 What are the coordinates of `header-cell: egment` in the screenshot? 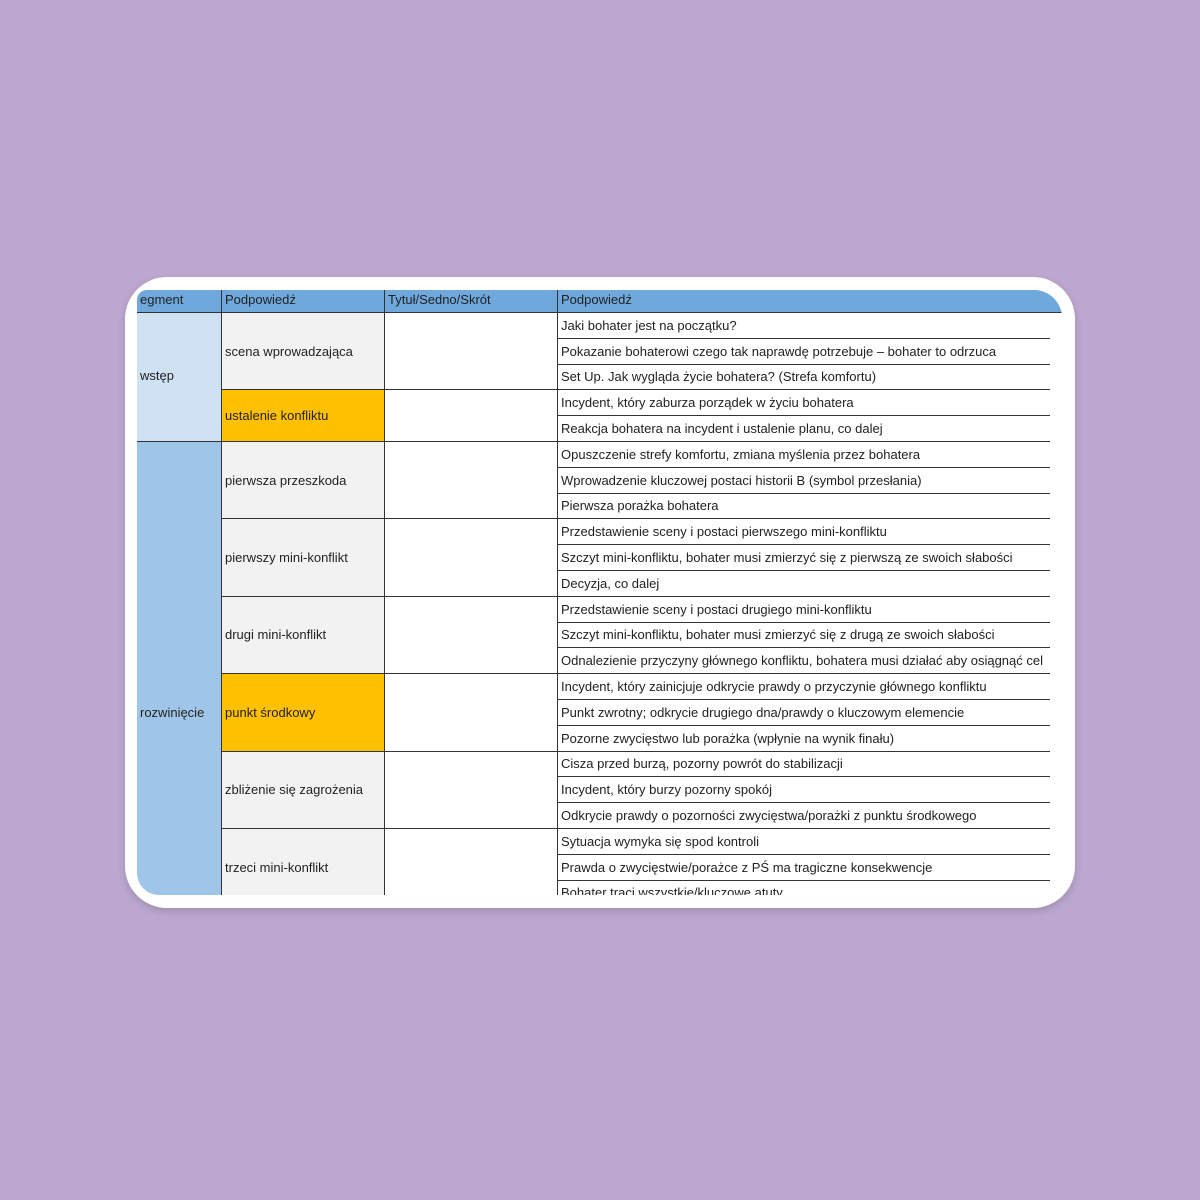 It's located at (179, 301).